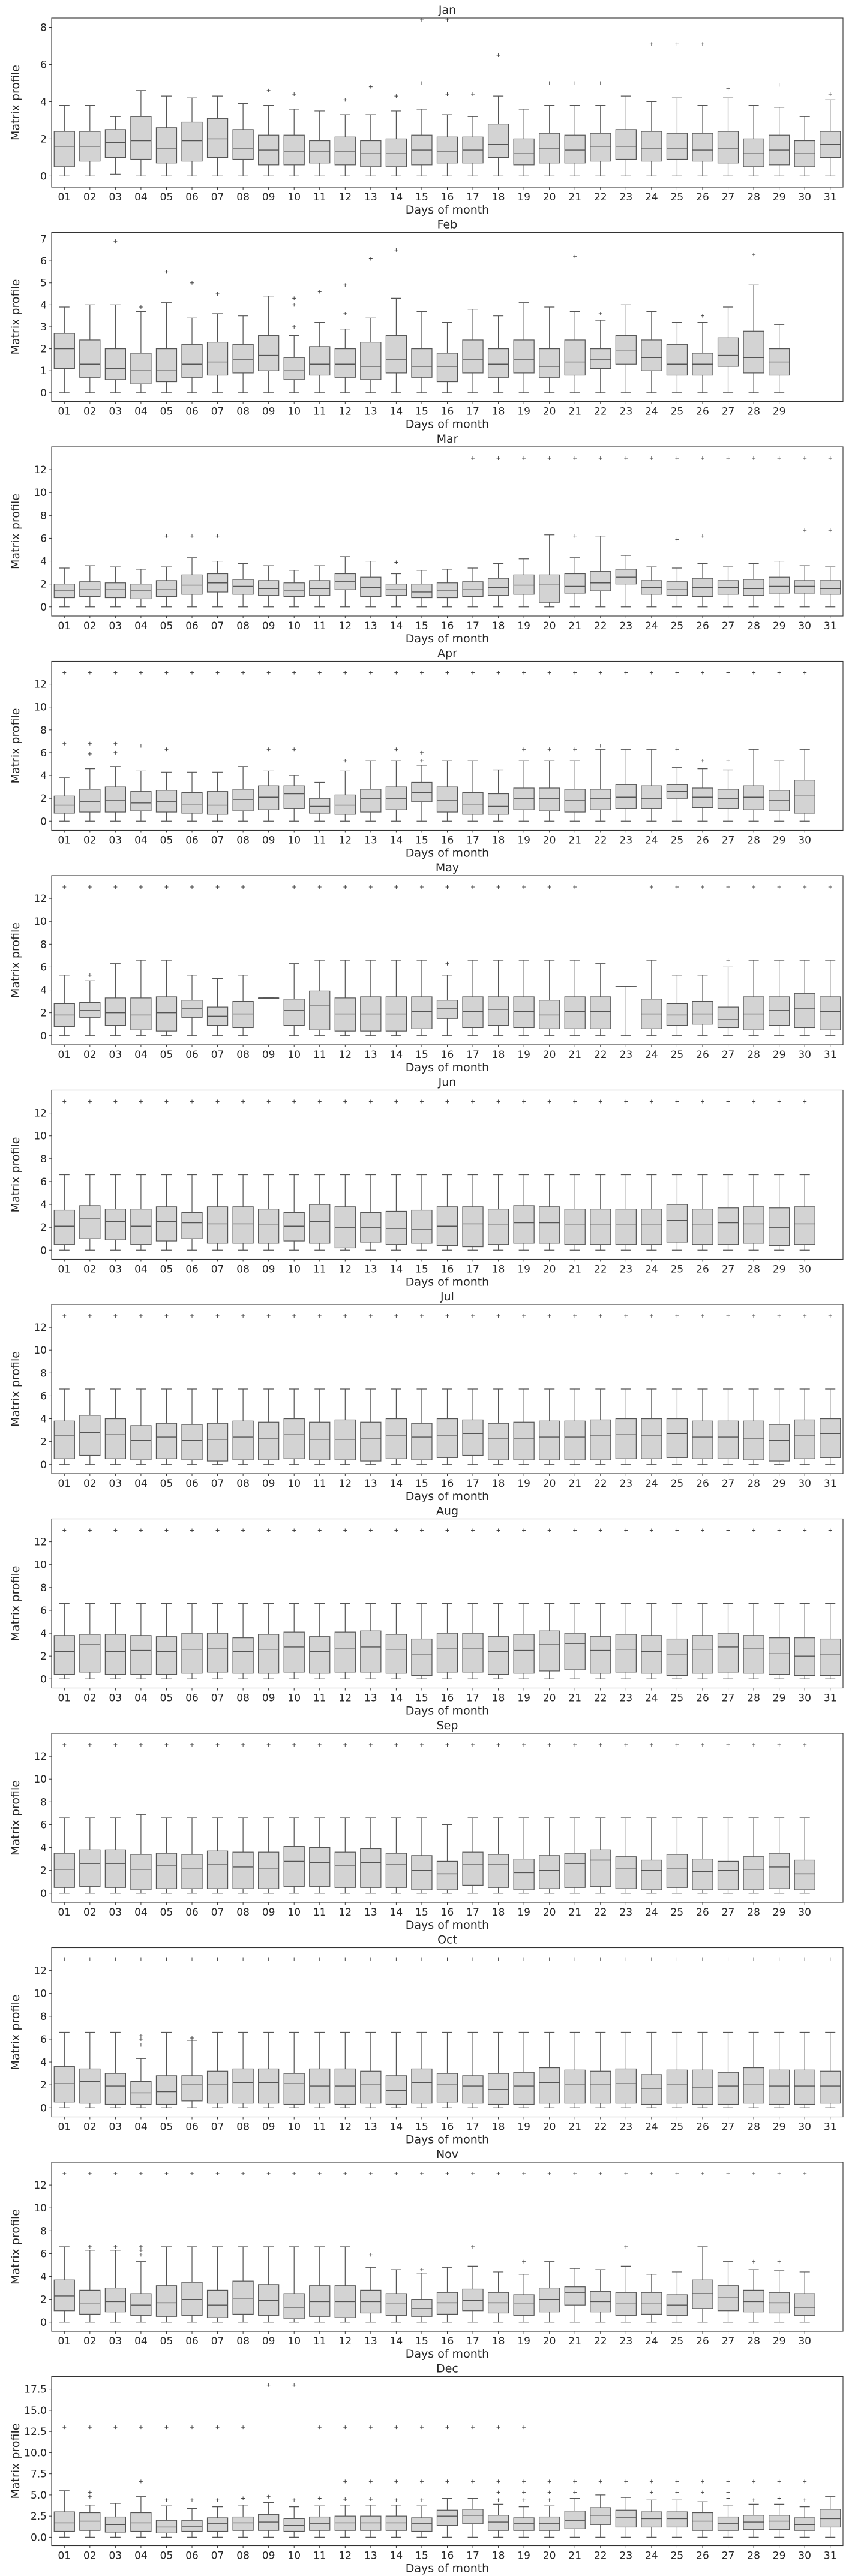  I want to click on x-tick-label: 31, so click(830, 1699).